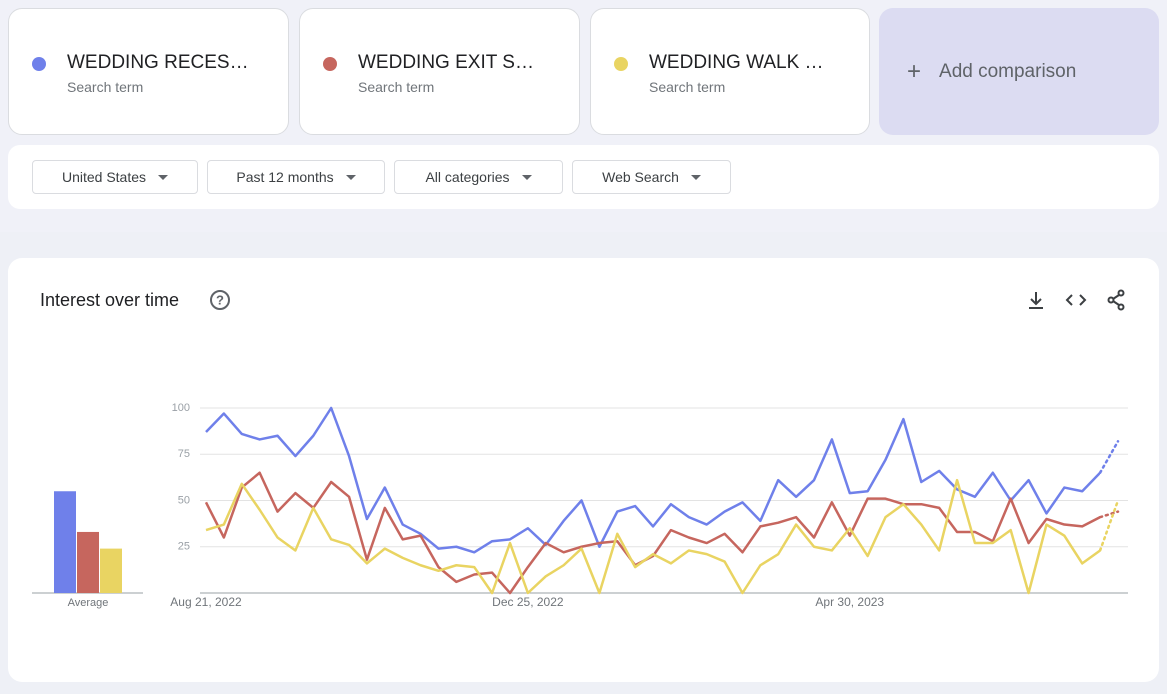 The image size is (1167, 694). I want to click on add-comparison: + Add comparison, so click(1019, 71).